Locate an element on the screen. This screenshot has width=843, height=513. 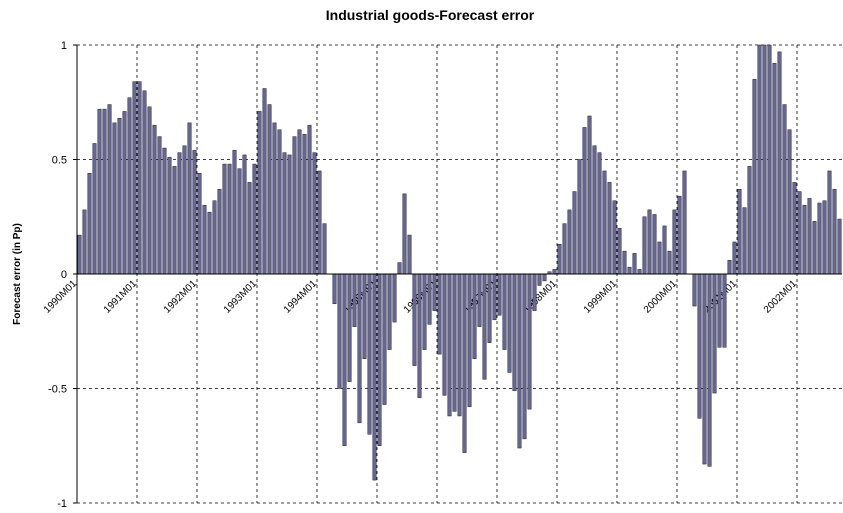
x-tick-label: 1992M01 is located at coordinates (181, 297).